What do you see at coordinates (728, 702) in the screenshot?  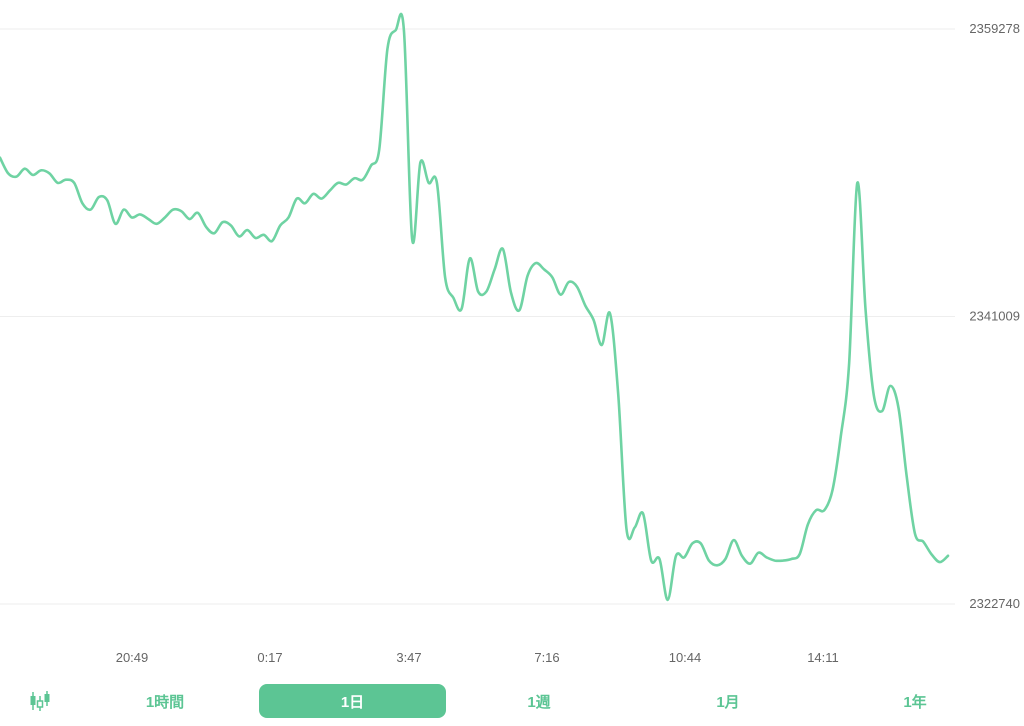 I see `tab-1-month: 1月` at bounding box center [728, 702].